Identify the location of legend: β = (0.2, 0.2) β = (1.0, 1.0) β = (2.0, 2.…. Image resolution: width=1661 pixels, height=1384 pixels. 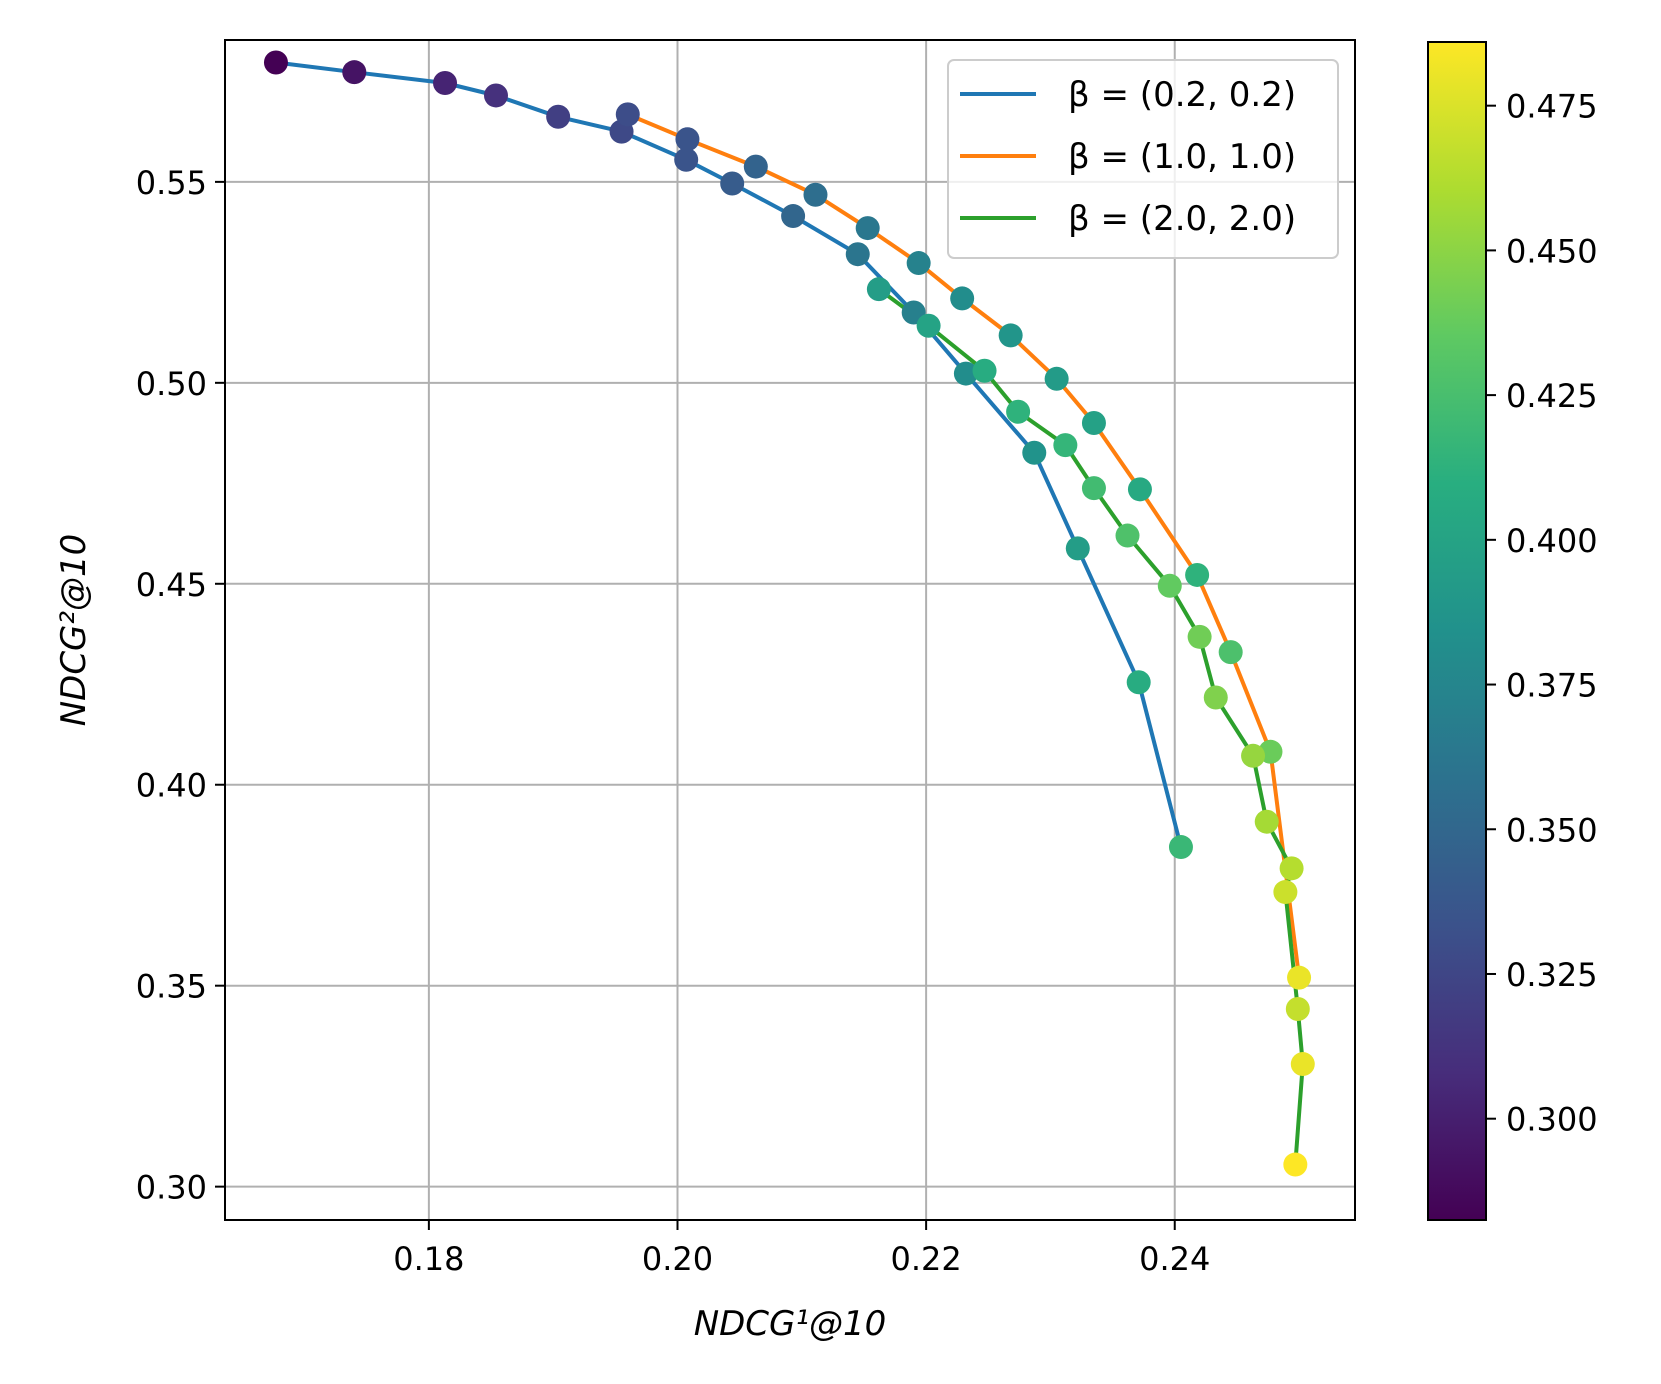
(1143, 159).